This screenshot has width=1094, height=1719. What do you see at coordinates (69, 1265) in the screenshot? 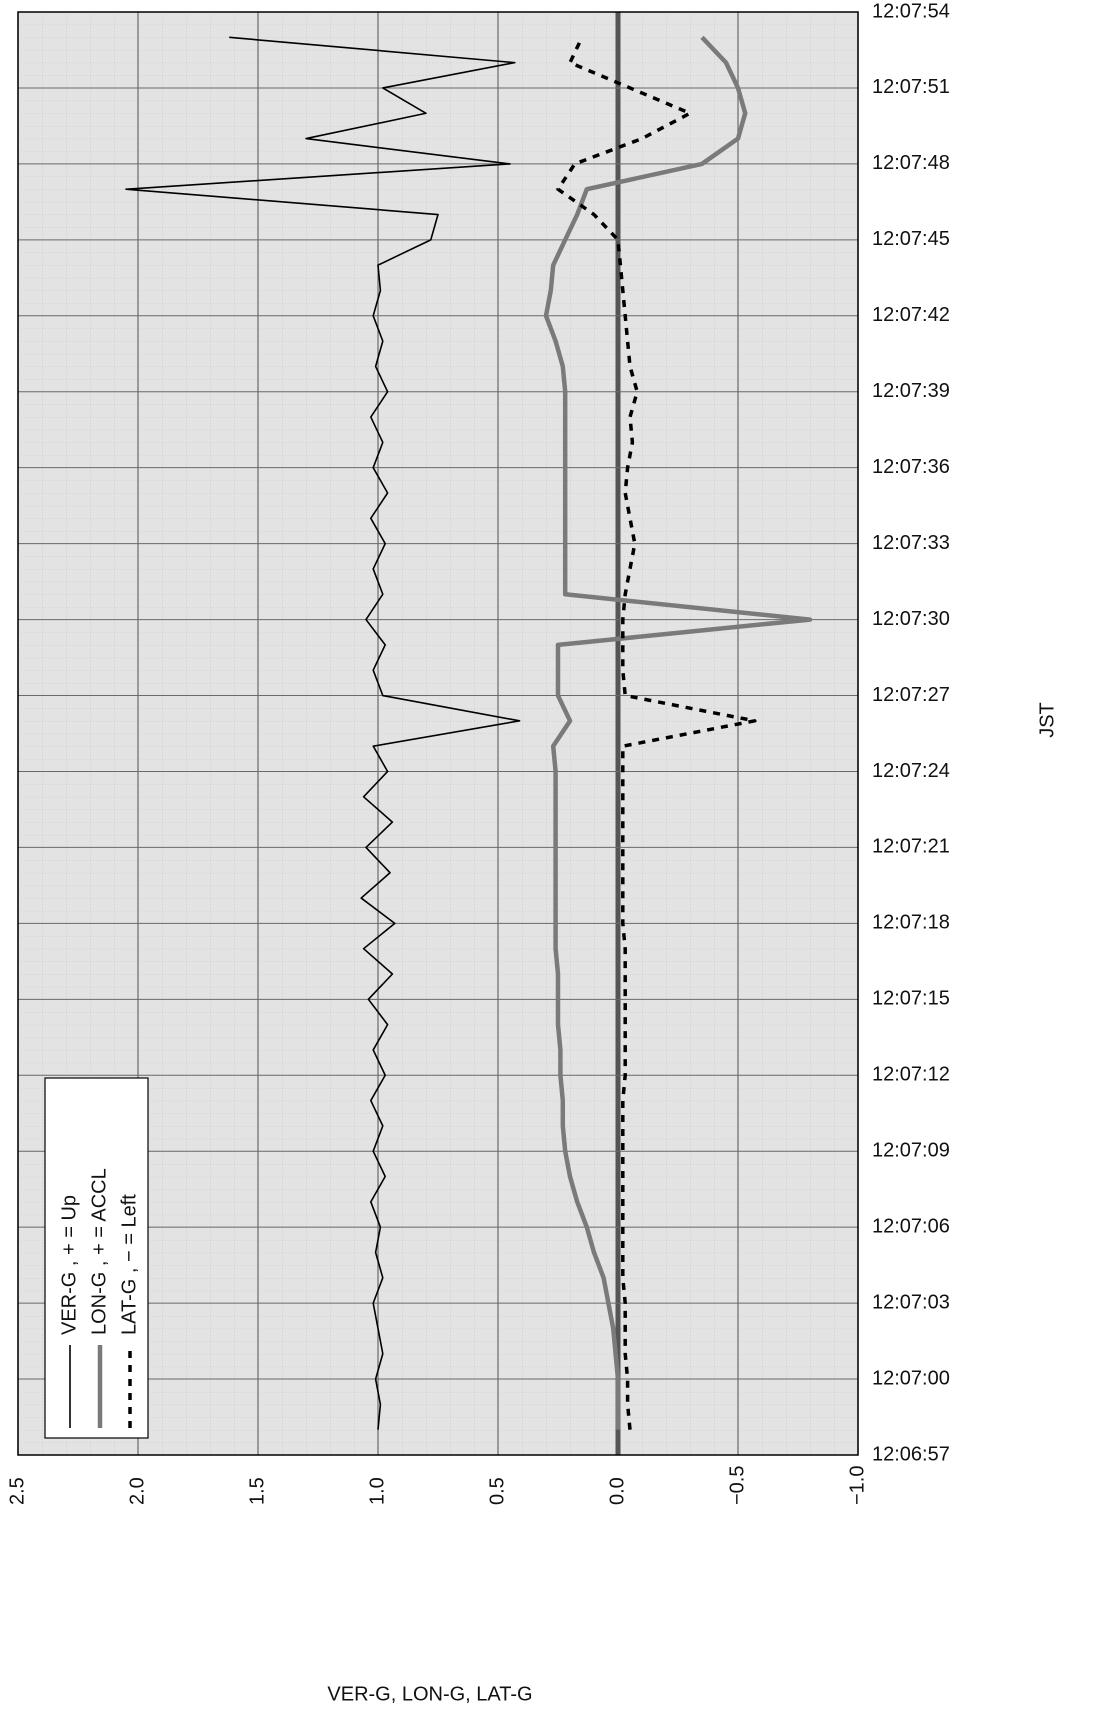
I see `legend-label: VER-G , + = Up` at bounding box center [69, 1265].